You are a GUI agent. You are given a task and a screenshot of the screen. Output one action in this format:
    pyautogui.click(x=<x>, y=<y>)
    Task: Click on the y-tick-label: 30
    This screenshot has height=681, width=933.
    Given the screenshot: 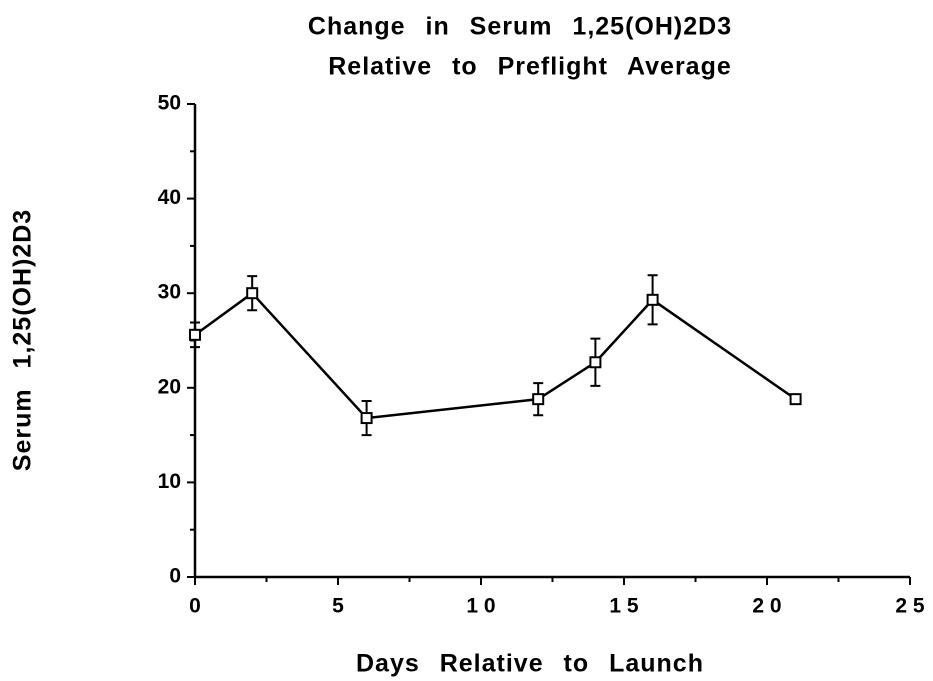 What is the action you would take?
    pyautogui.click(x=169, y=292)
    